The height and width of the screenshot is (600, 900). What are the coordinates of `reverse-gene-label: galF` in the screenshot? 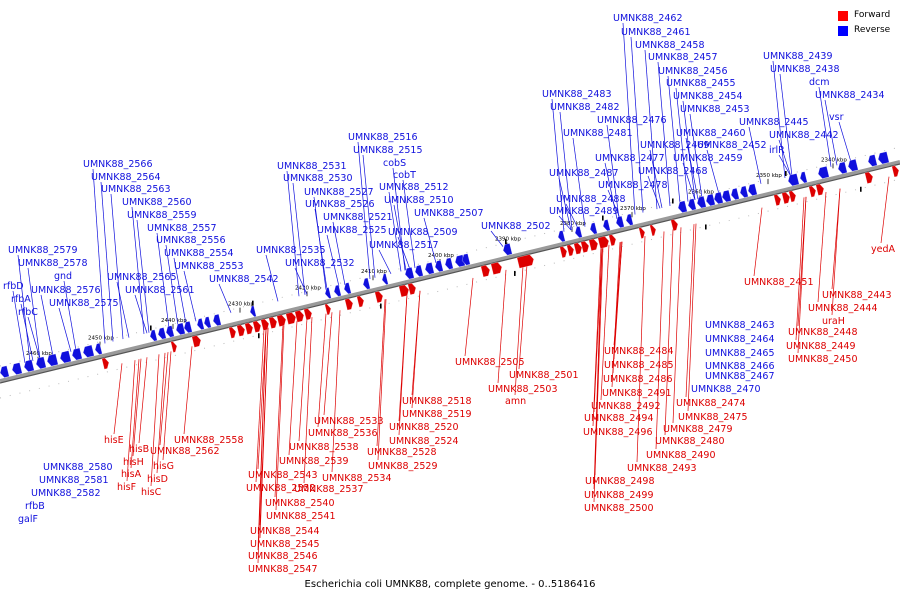 It's located at (28, 519).